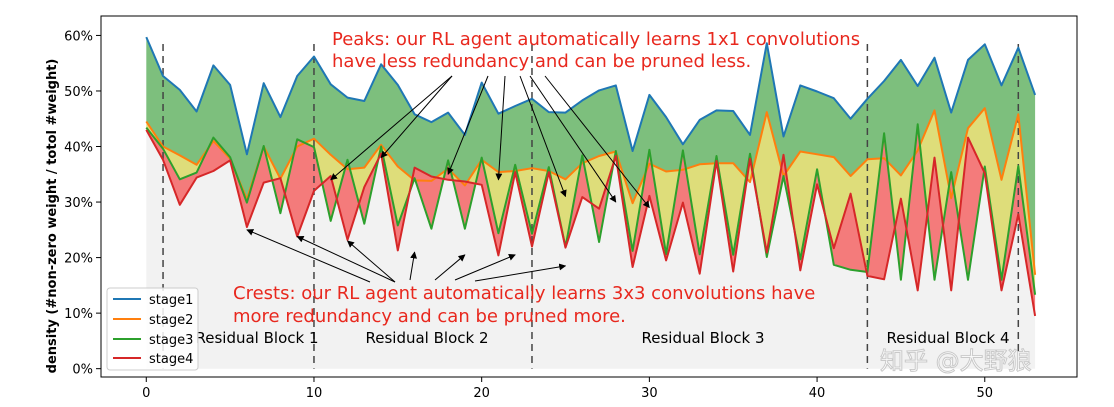 This screenshot has height=407, width=1114. I want to click on watermark: 知乎 @大野狼, so click(956, 361).